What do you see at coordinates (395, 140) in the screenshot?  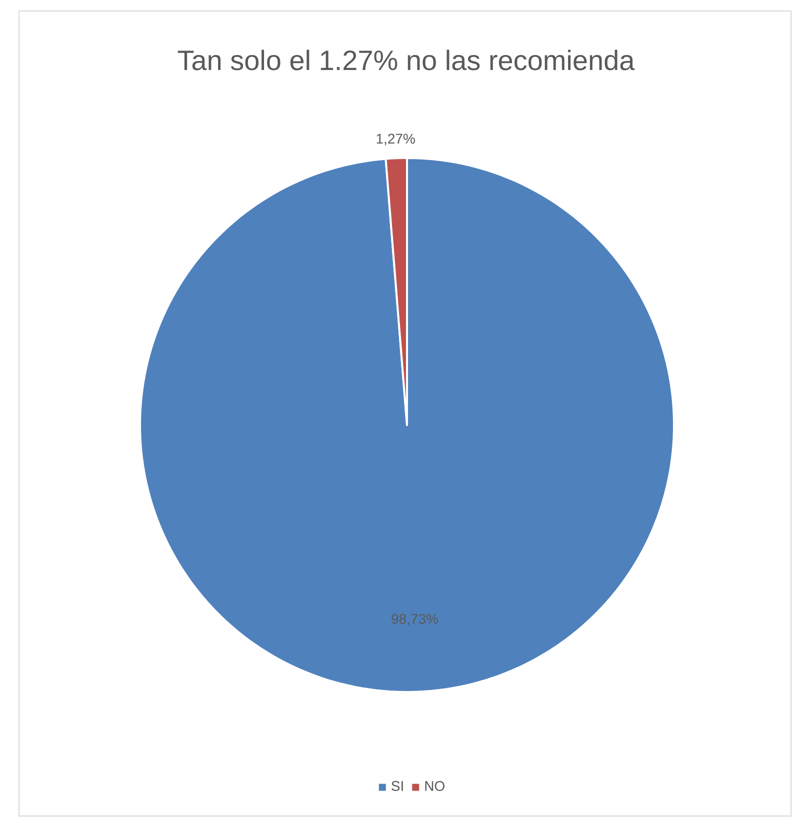 I see `data-label: 1,27%` at bounding box center [395, 140].